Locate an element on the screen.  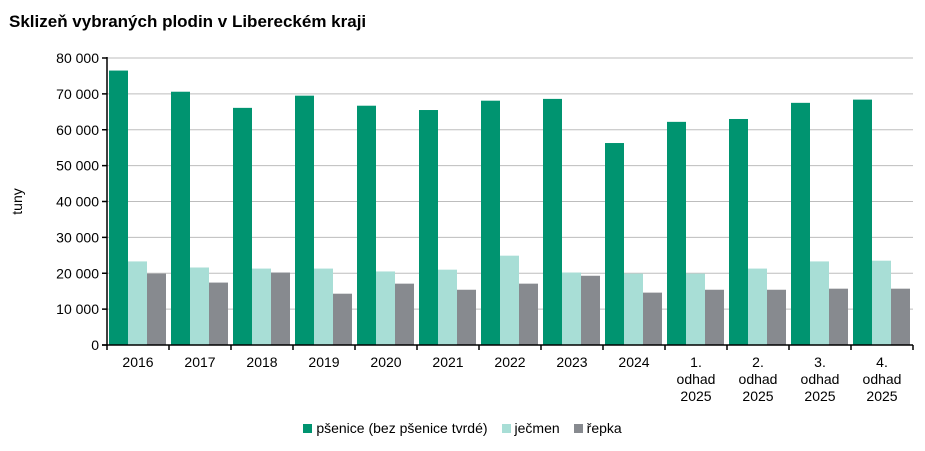
x-tick-label-line: 2020 is located at coordinates (385, 362).